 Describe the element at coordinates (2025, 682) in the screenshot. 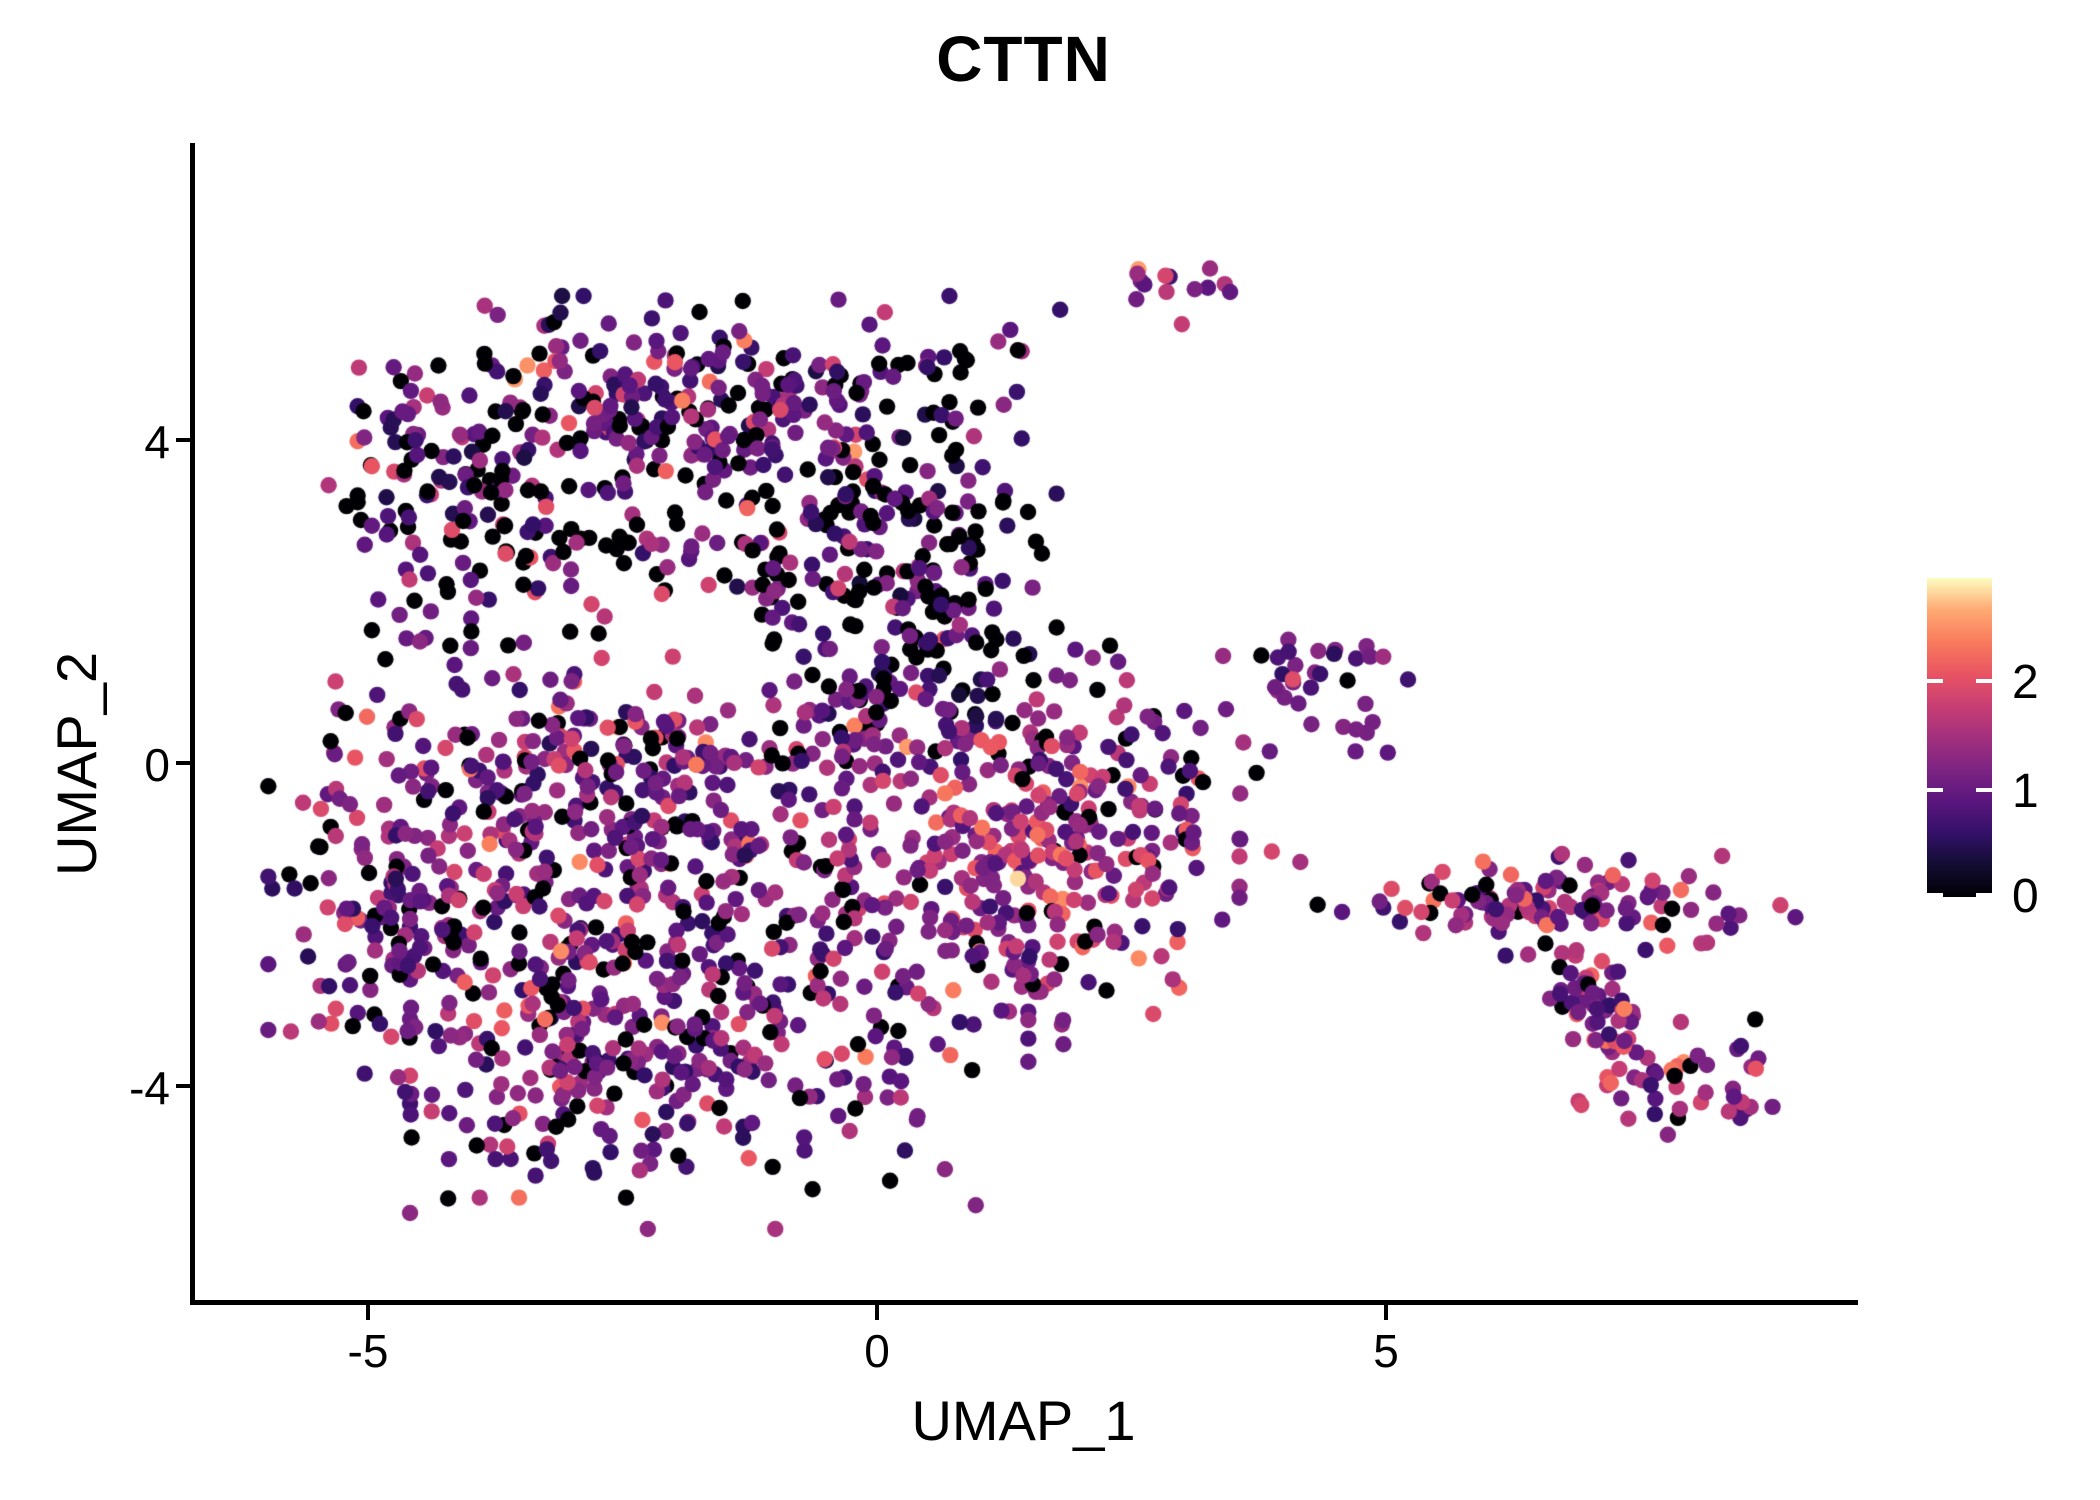

I see `legend-tick-label: 2` at that location.